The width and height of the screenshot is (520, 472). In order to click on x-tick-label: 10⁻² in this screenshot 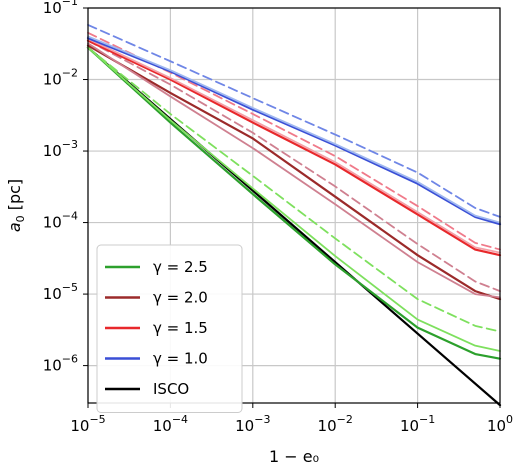, I will do `click(335, 424)`.